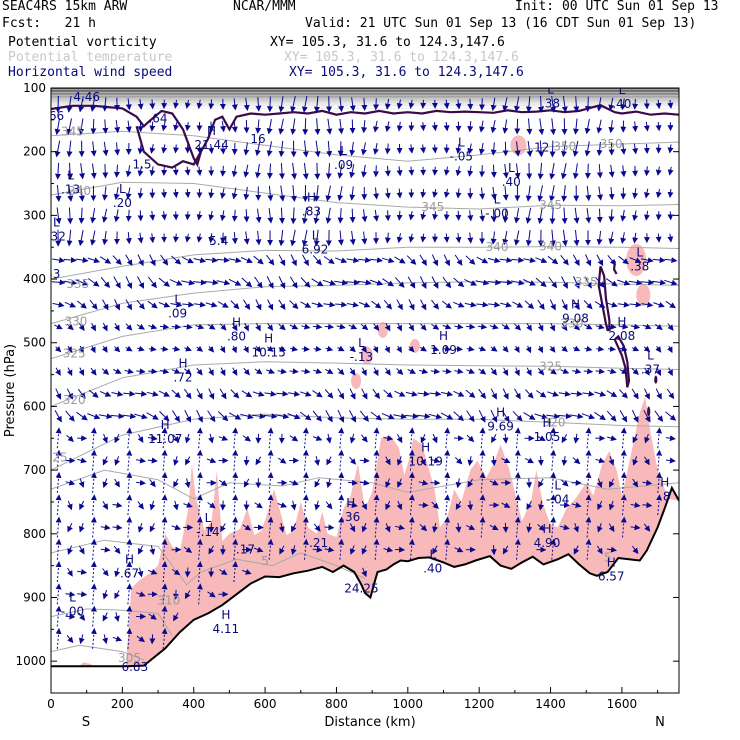  I want to click on organization-label: NCAR/MMM, so click(264, 7).